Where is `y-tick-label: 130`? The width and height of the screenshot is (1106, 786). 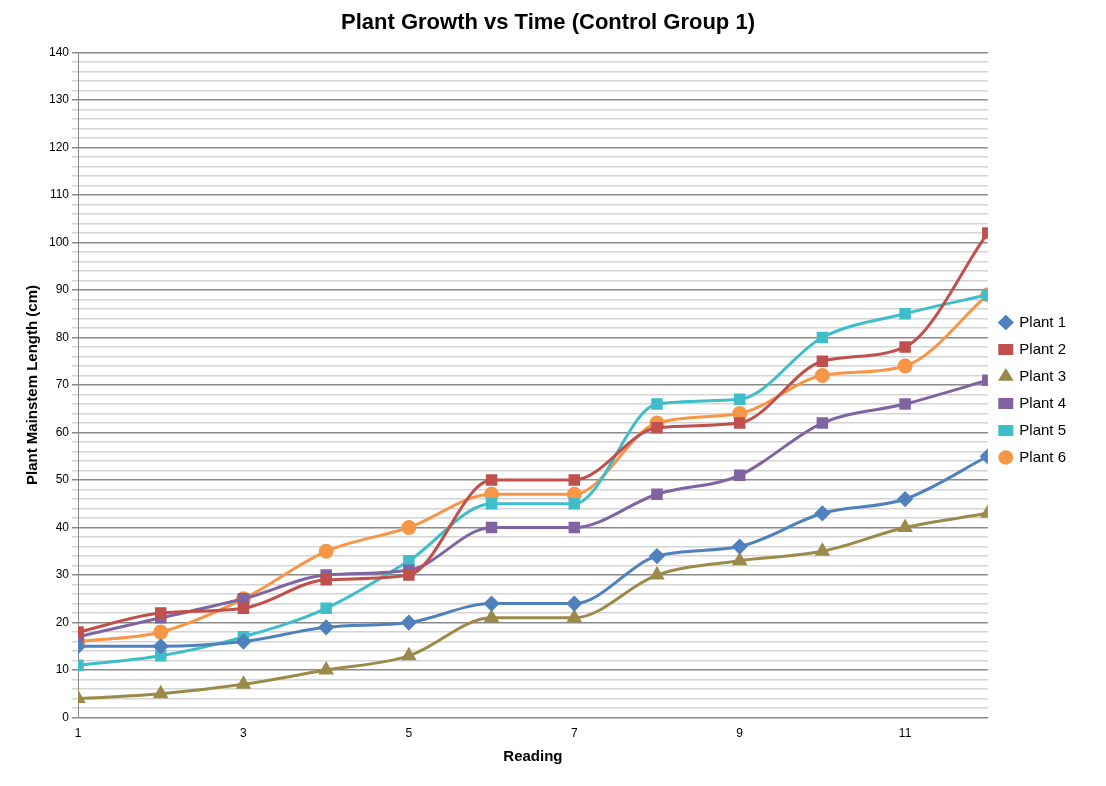
y-tick-label: 130 is located at coordinates (59, 99).